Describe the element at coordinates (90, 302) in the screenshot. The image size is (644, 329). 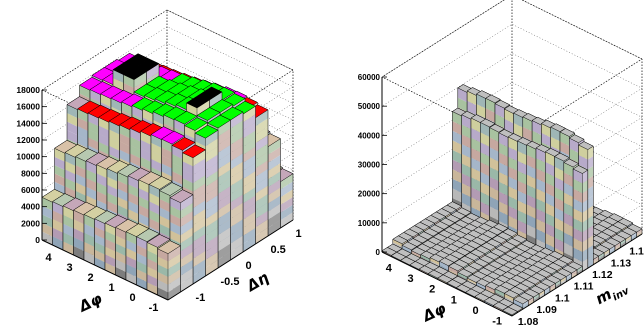
I see `x-axis-title: Δφ` at that location.